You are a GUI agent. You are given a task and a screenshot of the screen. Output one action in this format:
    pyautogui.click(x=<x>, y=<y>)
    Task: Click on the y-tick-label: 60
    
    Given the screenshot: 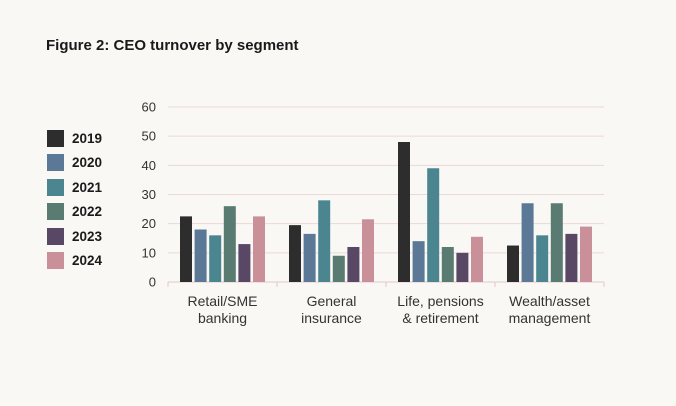 What is the action you would take?
    pyautogui.click(x=149, y=107)
    